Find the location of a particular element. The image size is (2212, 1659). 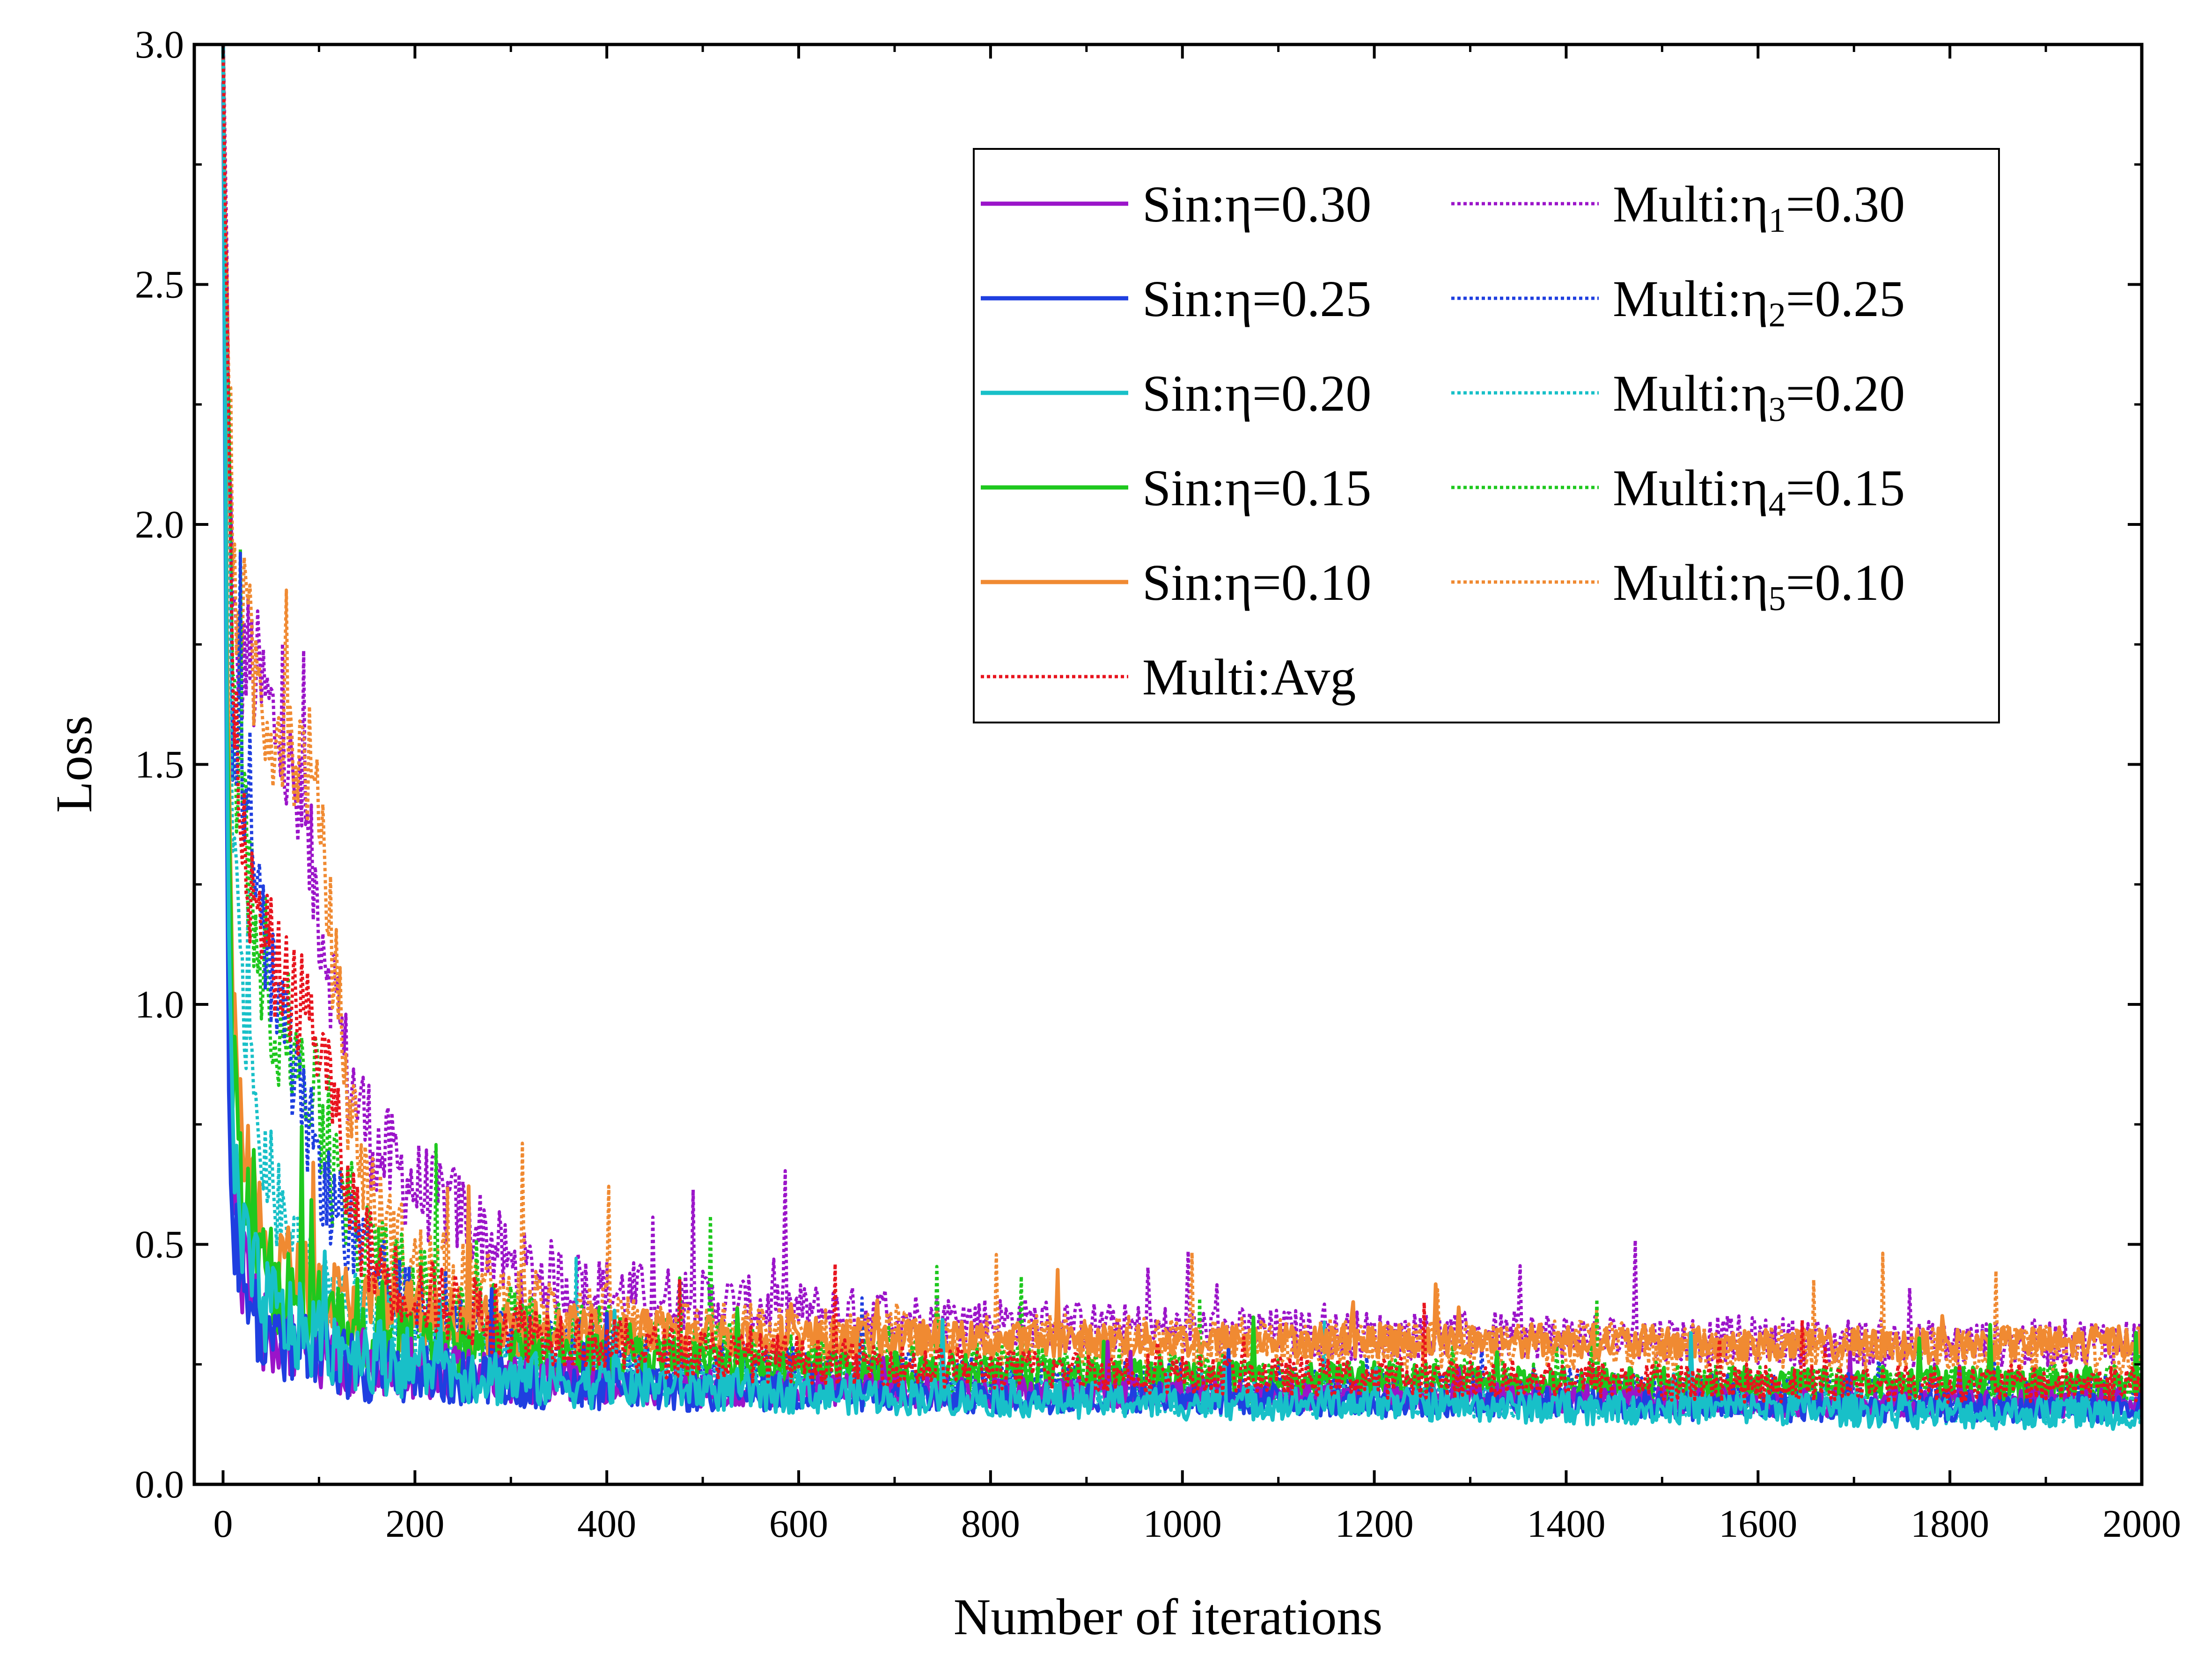

x-tick-label: 1200 is located at coordinates (1374, 1524).